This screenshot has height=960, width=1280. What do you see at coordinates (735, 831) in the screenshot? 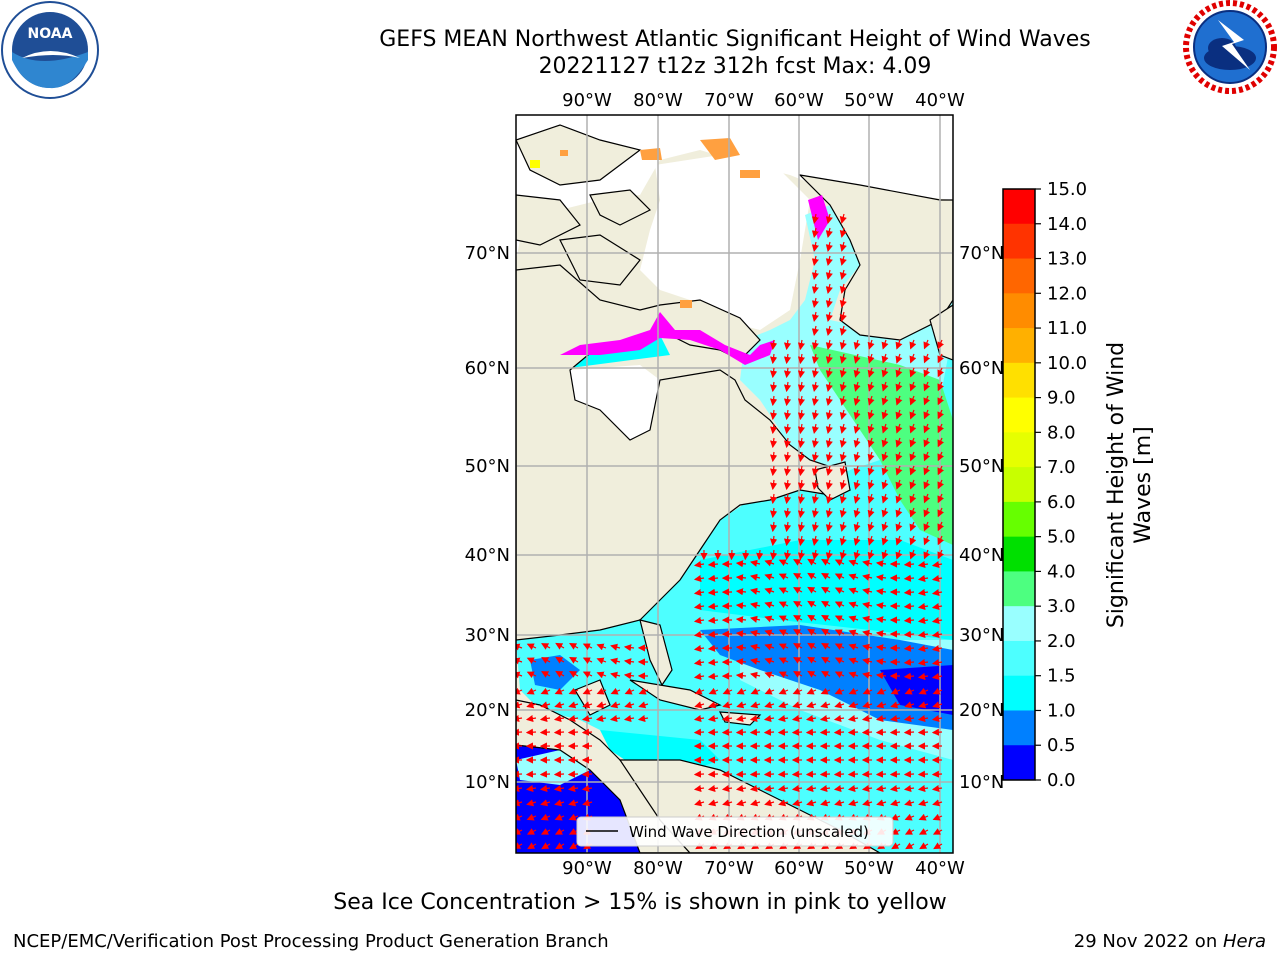
I see `arrow-legend: Wind Wave Direction (unscaled)` at bounding box center [735, 831].